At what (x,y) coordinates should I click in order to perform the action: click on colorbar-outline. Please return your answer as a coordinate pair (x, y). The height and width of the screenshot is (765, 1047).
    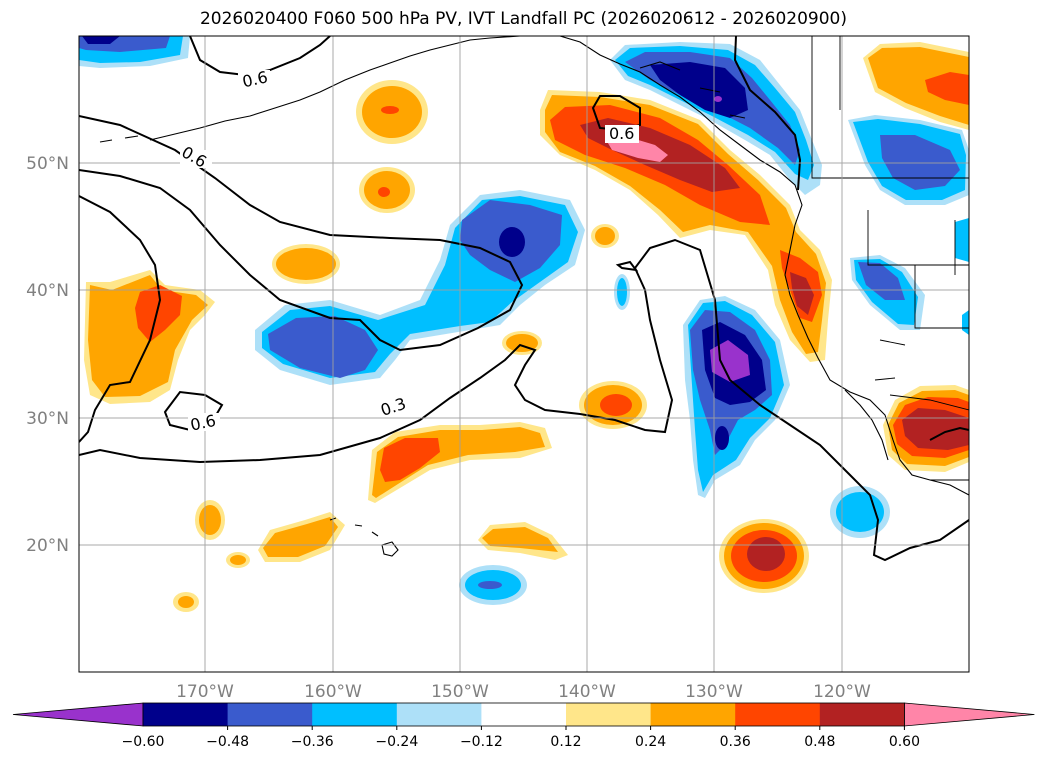
    Looking at the image, I should click on (523, 714).